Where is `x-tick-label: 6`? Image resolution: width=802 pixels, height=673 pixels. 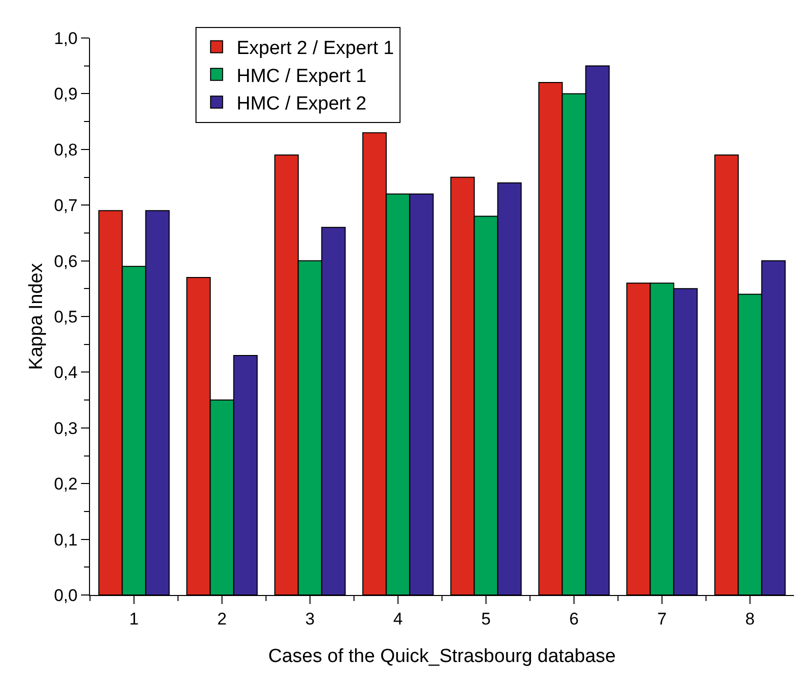 x-tick-label: 6 is located at coordinates (574, 618).